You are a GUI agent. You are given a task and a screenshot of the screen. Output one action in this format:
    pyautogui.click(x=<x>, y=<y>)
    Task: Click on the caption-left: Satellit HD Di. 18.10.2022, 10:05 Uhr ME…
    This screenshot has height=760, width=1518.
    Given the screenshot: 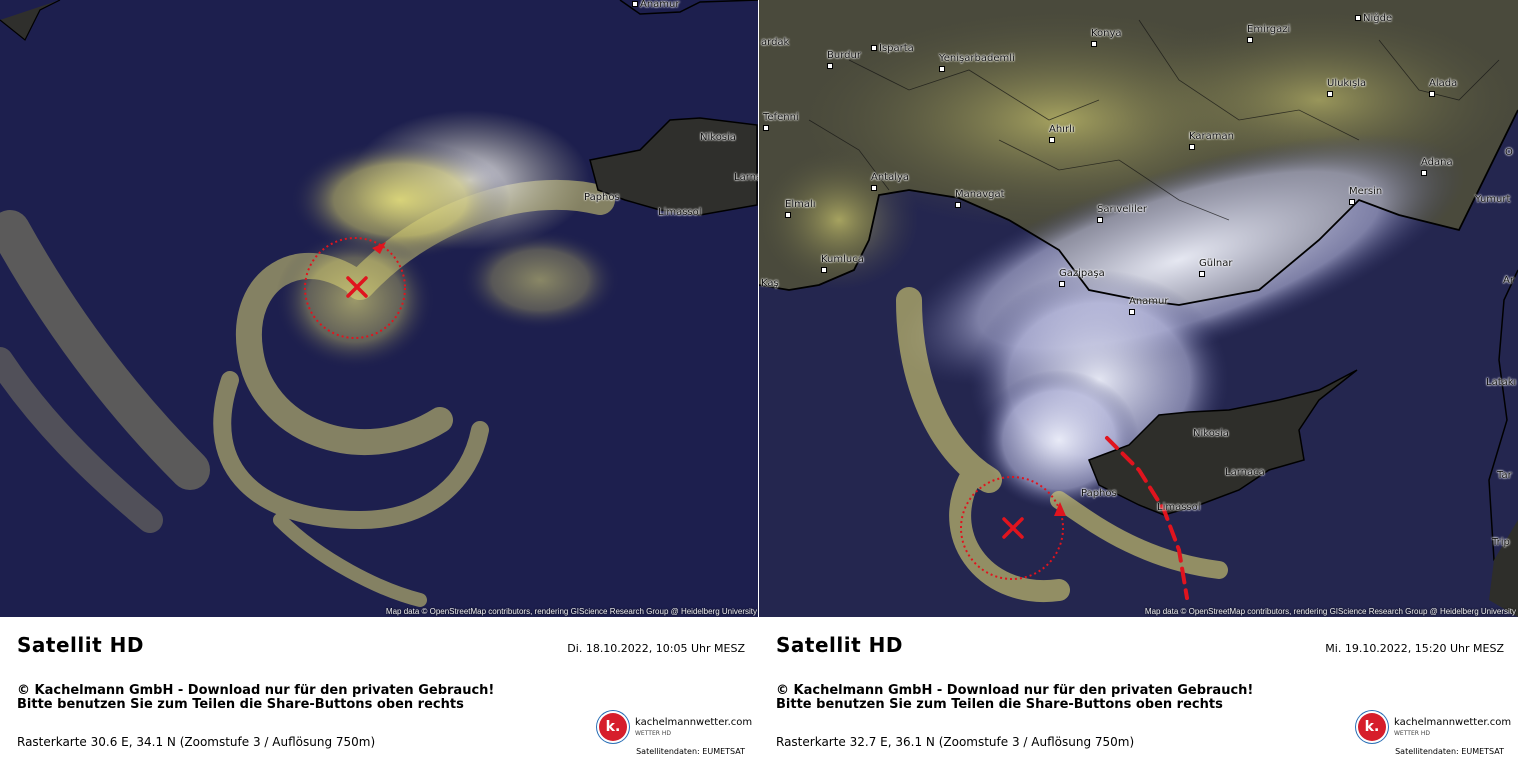 What is the action you would take?
    pyautogui.click(x=379, y=688)
    